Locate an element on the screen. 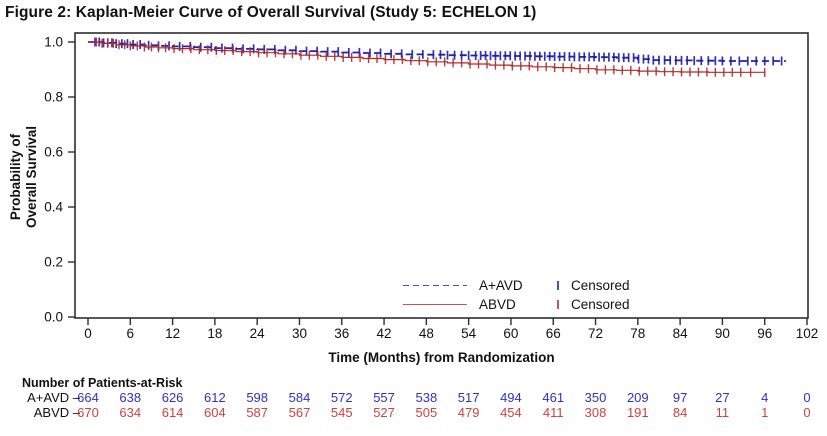 The height and width of the screenshot is (436, 827). x-tick-label: 54 is located at coordinates (469, 333).